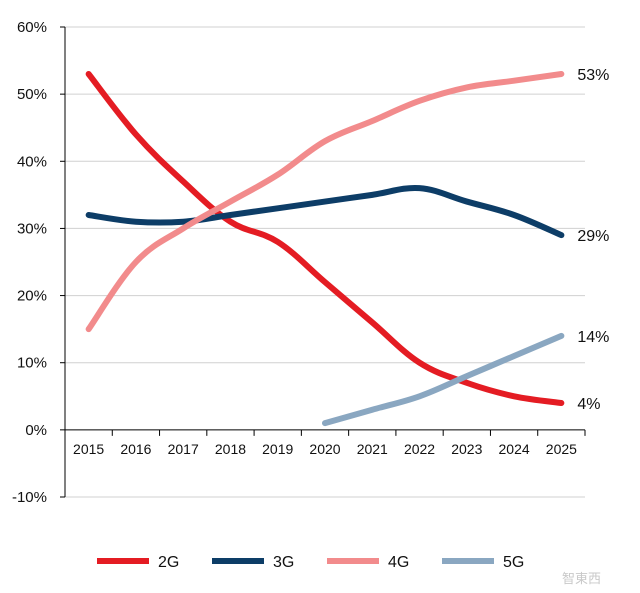 This screenshot has width=640, height=593. Describe the element at coordinates (310, 562) in the screenshot. I see `legend: 2G 3G 4G 5G` at that location.